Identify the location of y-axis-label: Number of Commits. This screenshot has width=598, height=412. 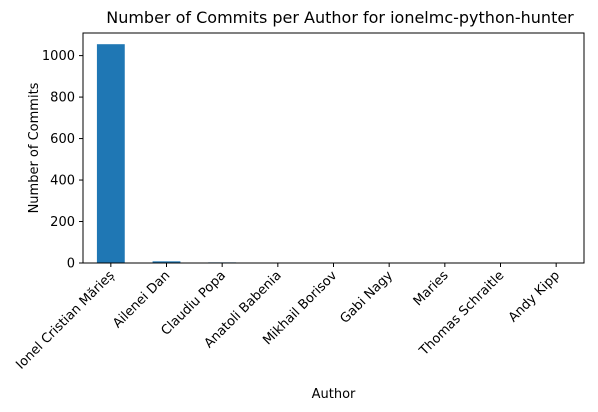
(34, 147).